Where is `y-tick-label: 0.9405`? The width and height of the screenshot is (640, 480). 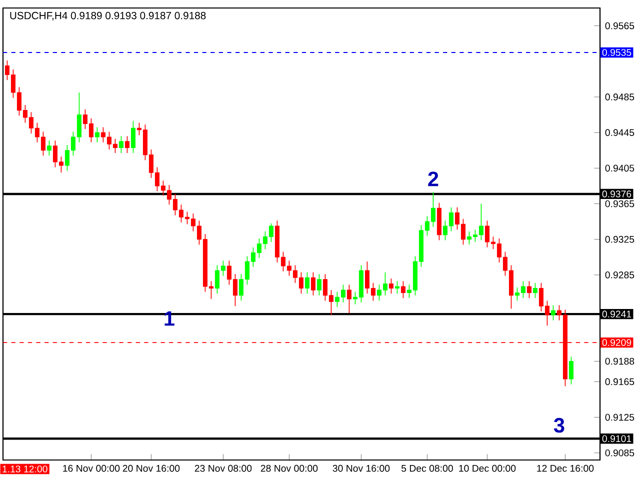 y-tick-label: 0.9405 is located at coordinates (619, 168).